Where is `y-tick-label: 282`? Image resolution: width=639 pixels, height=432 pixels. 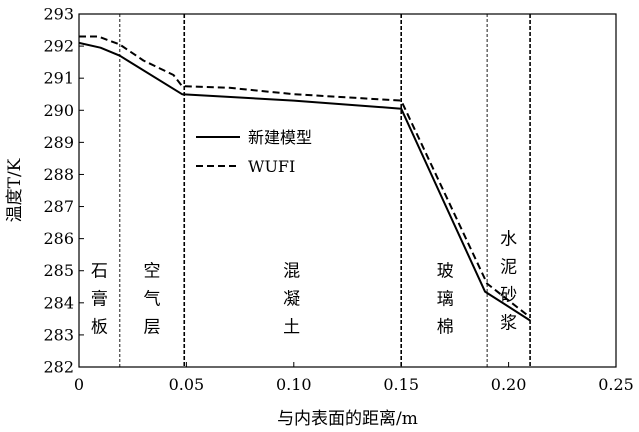
y-tick-label: 282 is located at coordinates (58, 367).